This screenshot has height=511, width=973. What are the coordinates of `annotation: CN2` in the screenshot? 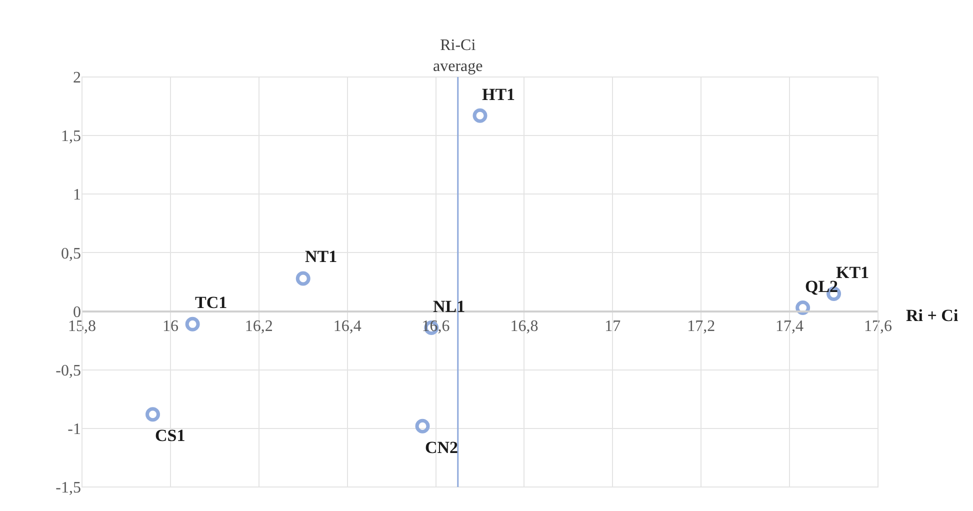 It's located at (441, 447).